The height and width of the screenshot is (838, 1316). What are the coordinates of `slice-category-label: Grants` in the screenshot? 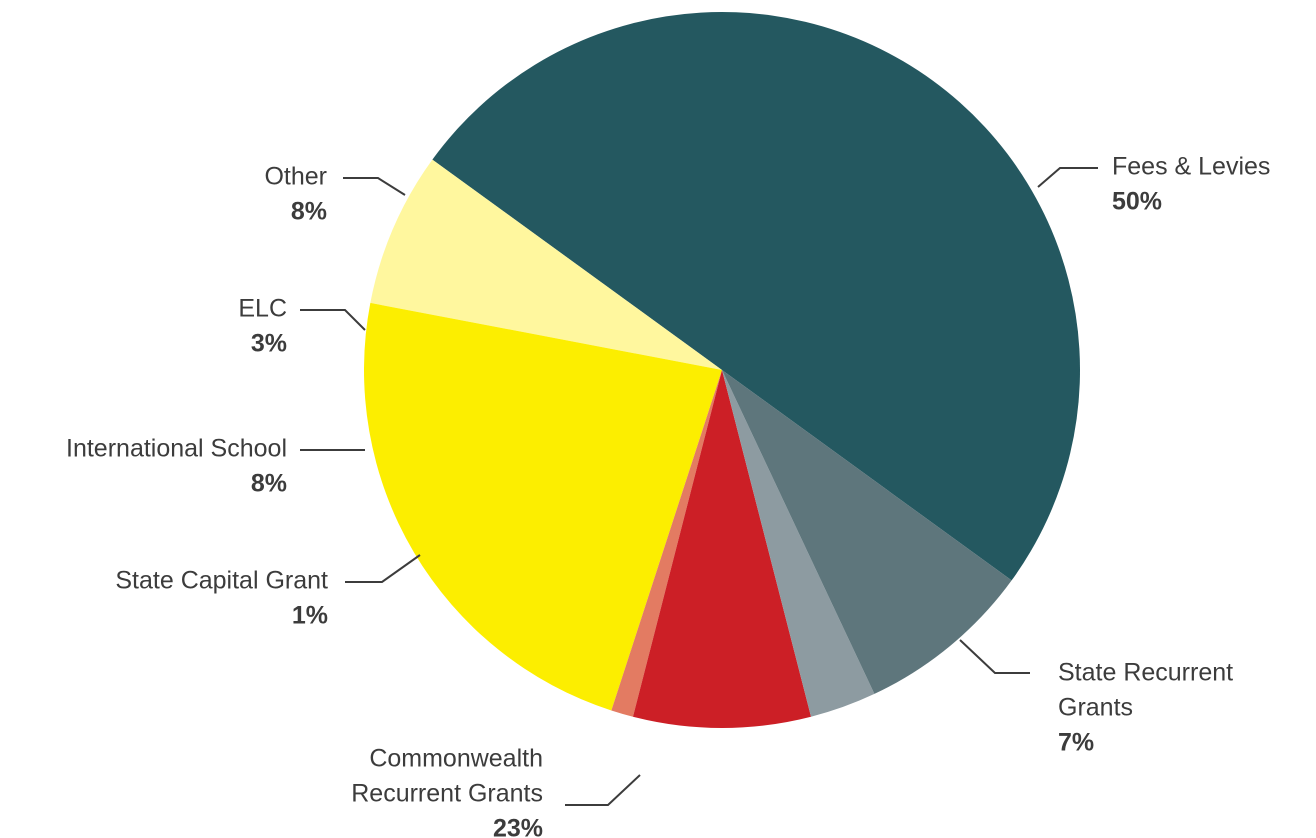 It's located at (1095, 708).